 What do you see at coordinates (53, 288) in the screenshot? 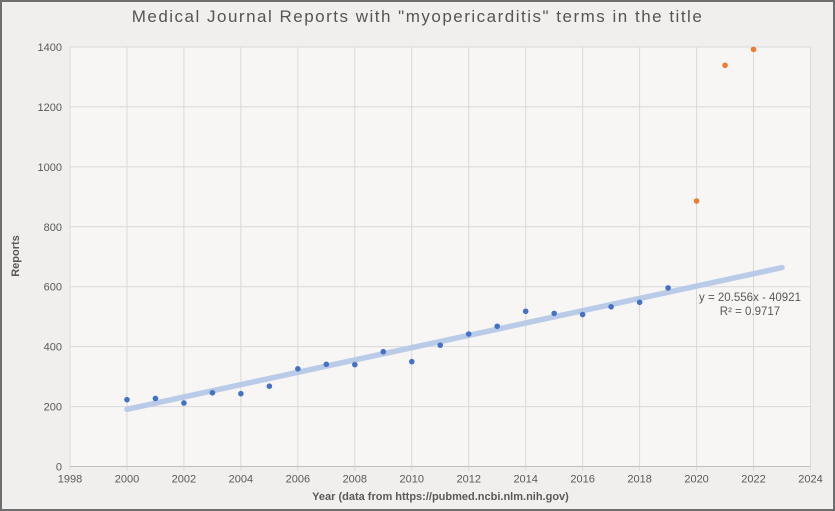
I see `y-tick-label: 600` at bounding box center [53, 288].